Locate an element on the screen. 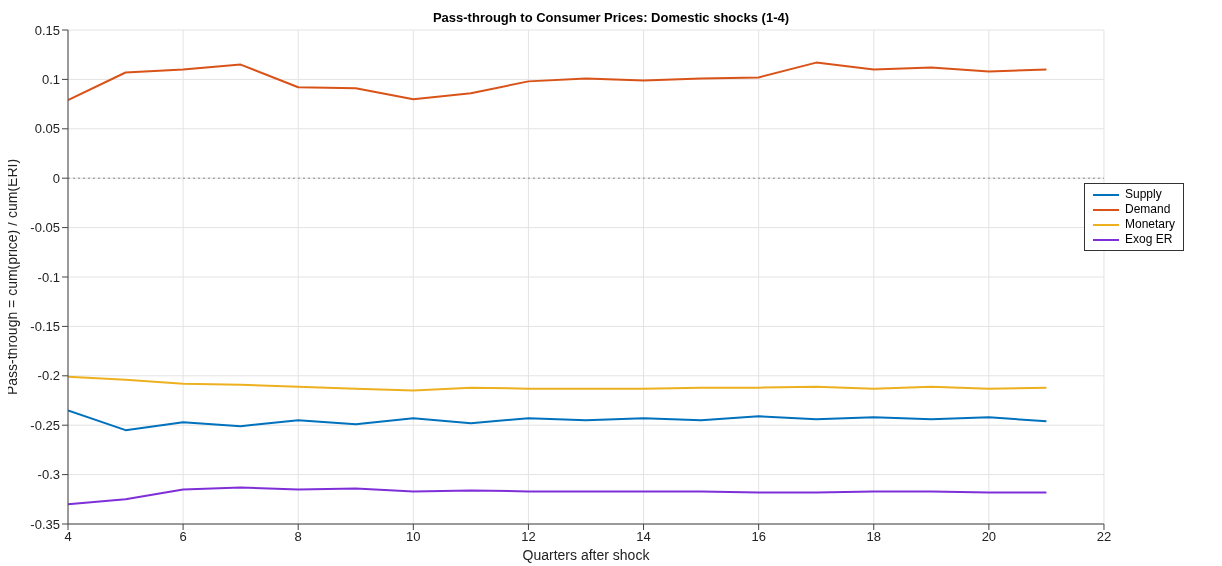  y-tick-label: -0.3 is located at coordinates (48, 475).